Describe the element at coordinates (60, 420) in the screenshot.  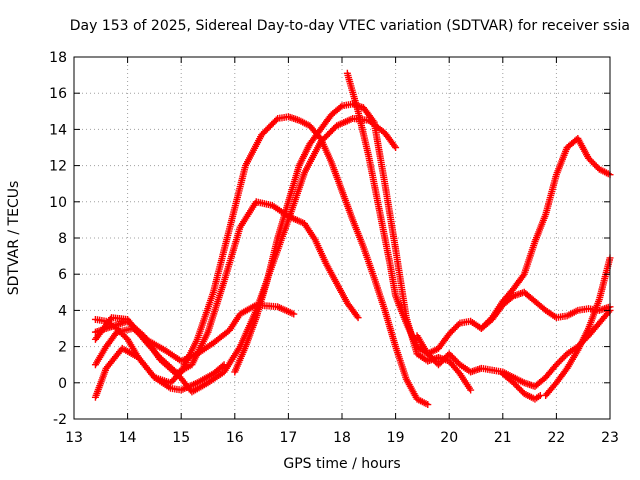
I see `y-tick-label: -2` at that location.